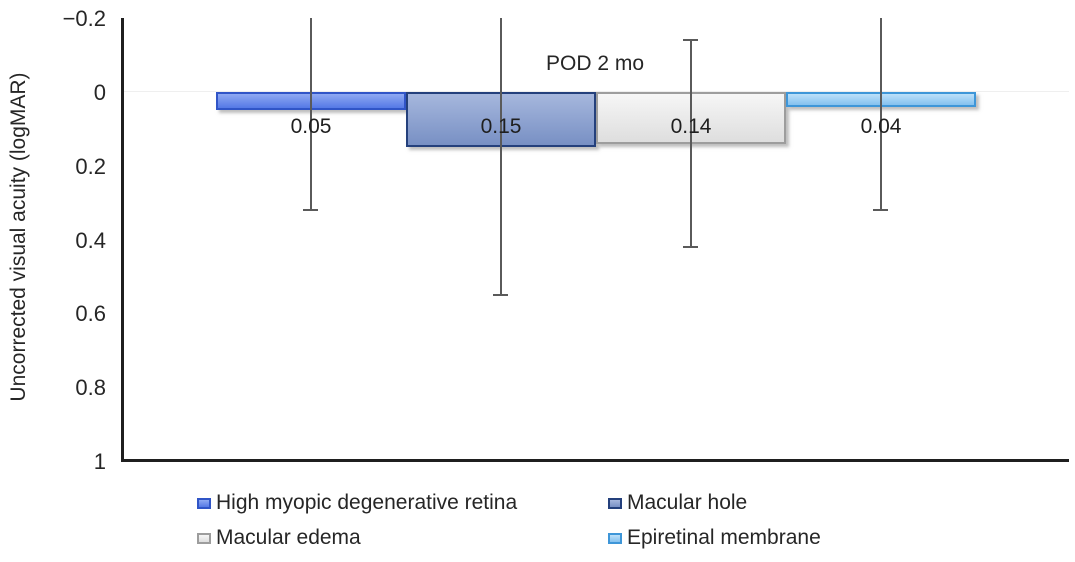 This screenshot has height=562, width=1075. Describe the element at coordinates (90, 166) in the screenshot. I see `y-tick-label-0.2: 0.2` at that location.